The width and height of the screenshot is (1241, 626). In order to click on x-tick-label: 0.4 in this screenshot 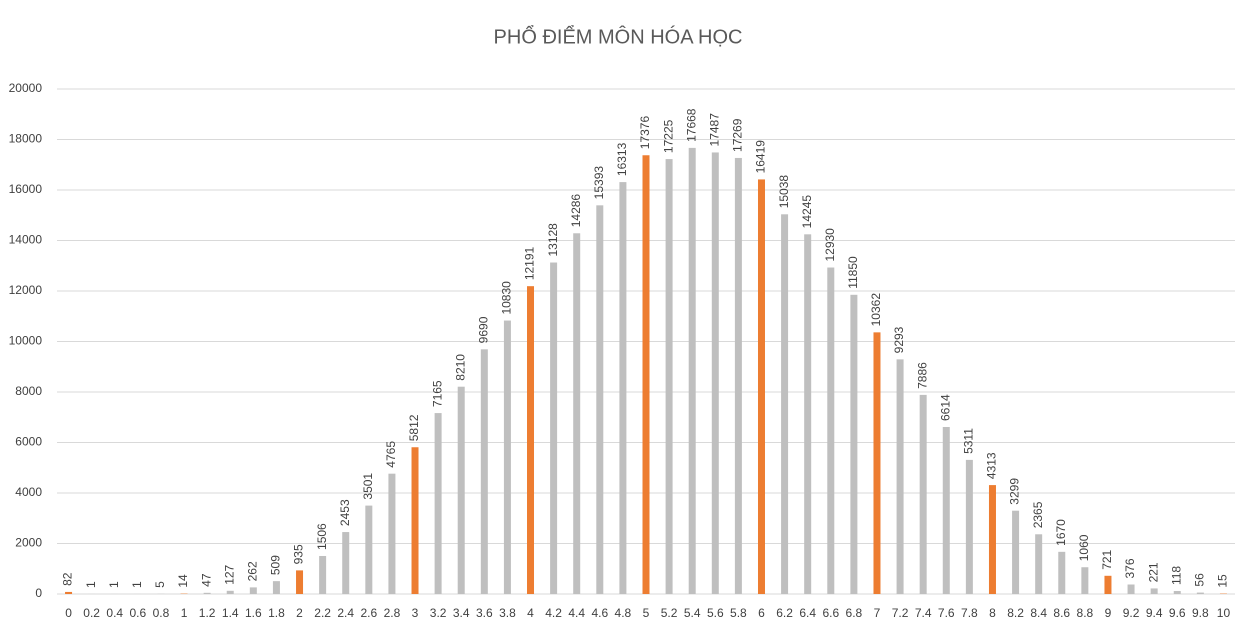, I will do `click(114, 613)`.